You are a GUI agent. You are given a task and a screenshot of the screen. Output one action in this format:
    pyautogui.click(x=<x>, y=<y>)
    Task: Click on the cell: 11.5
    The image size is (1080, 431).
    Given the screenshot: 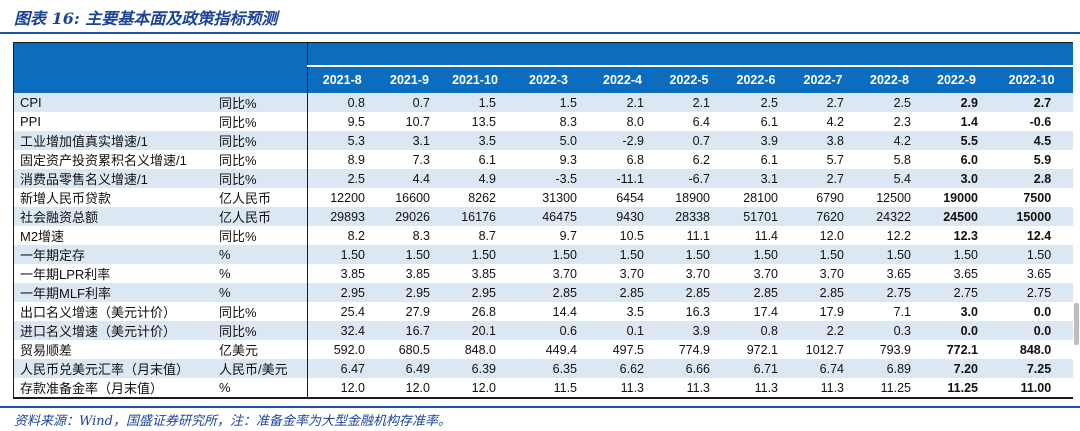 What is the action you would take?
    pyautogui.click(x=548, y=388)
    